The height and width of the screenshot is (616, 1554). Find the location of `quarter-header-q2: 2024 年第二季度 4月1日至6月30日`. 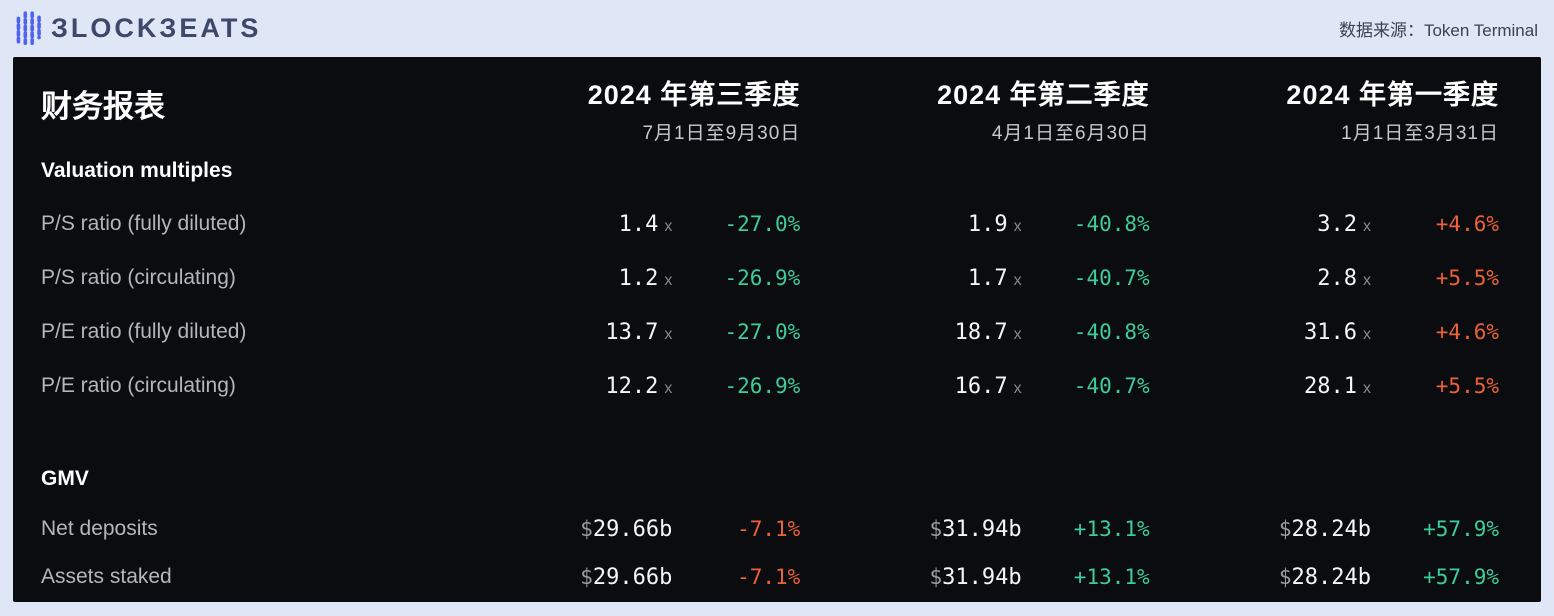

quarter-header-q2: 2024 年第二季度 4月1日至6月30日 is located at coordinates (1016, 109).